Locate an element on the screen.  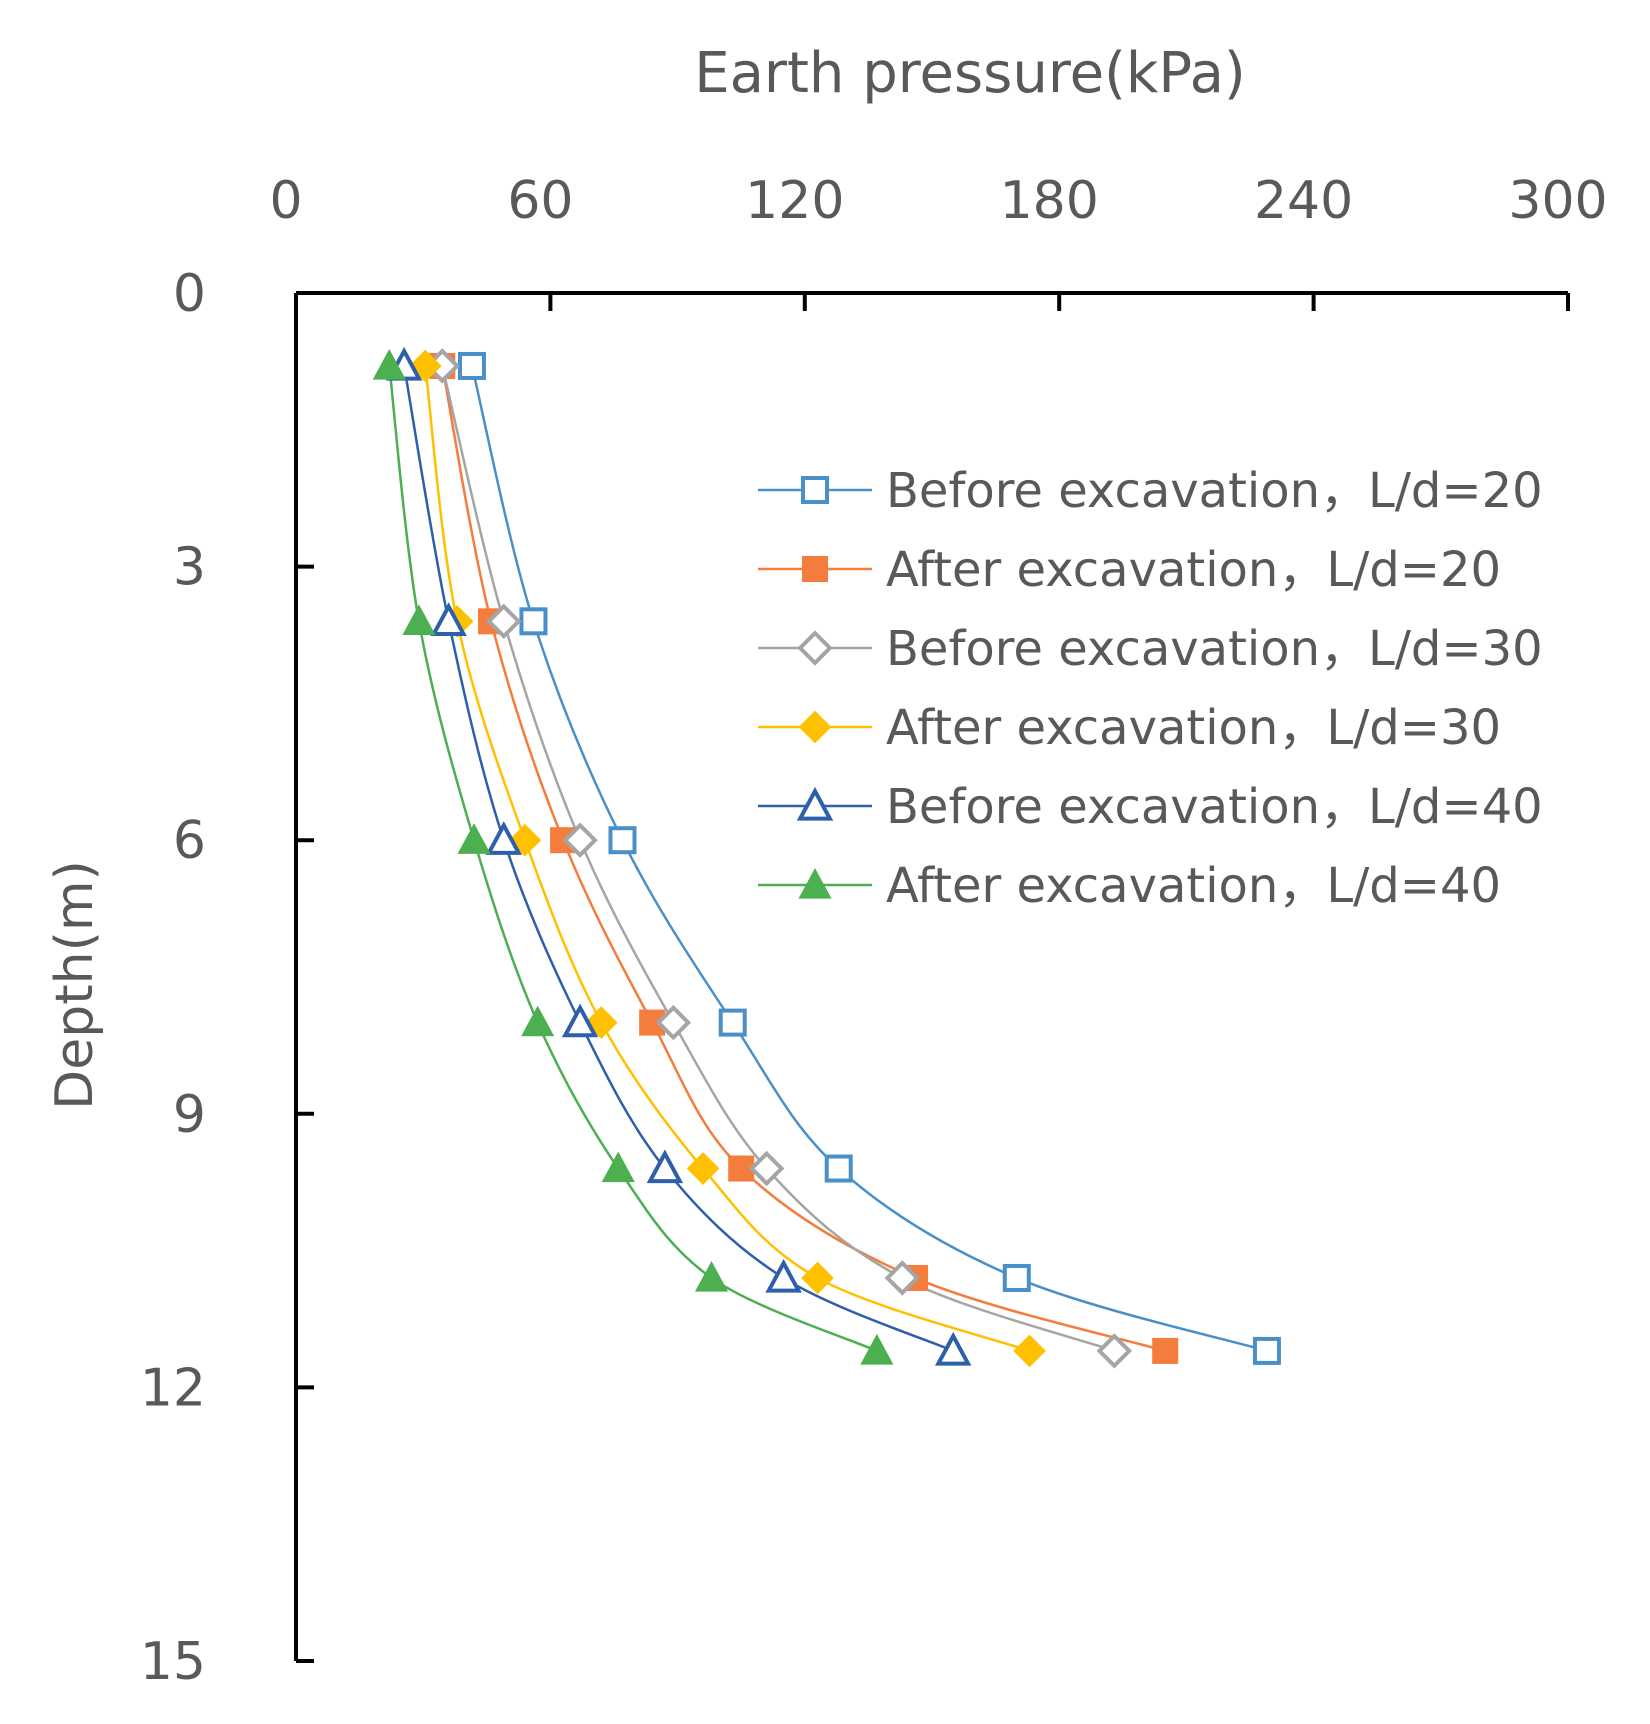
x-tick-label: 120 is located at coordinates (794, 201).